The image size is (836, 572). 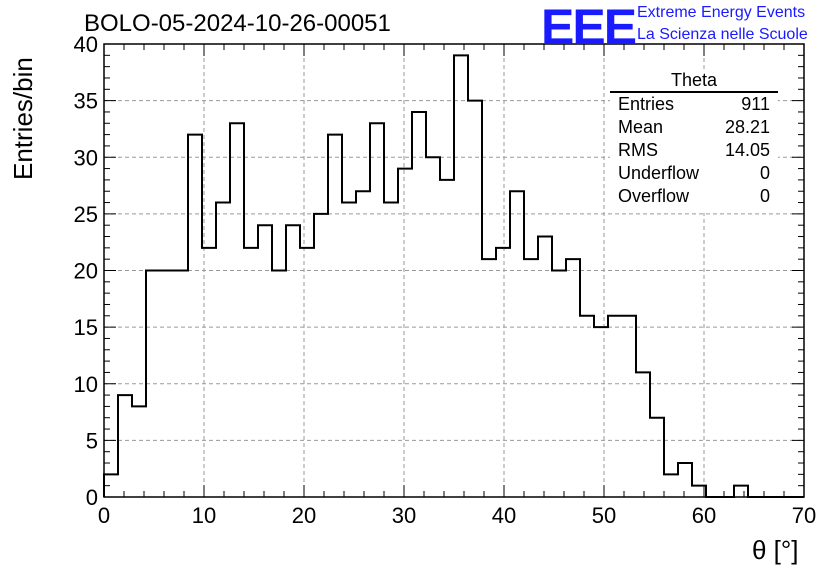 What do you see at coordinates (638, 150) in the screenshot?
I see `stats-key: RMS` at bounding box center [638, 150].